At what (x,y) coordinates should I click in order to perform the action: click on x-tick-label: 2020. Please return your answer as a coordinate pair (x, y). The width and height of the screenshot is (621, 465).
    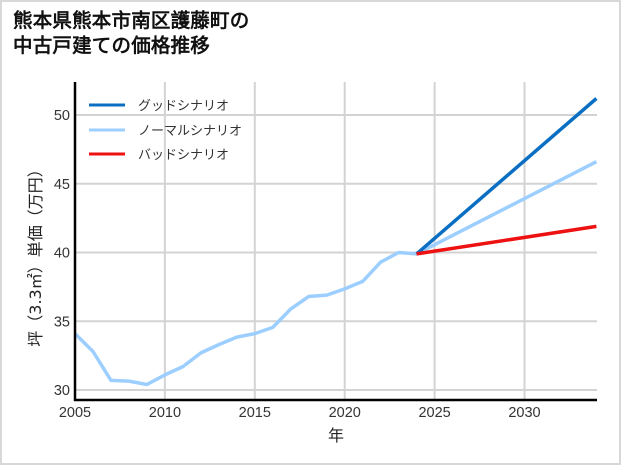
    Looking at the image, I should click on (345, 413).